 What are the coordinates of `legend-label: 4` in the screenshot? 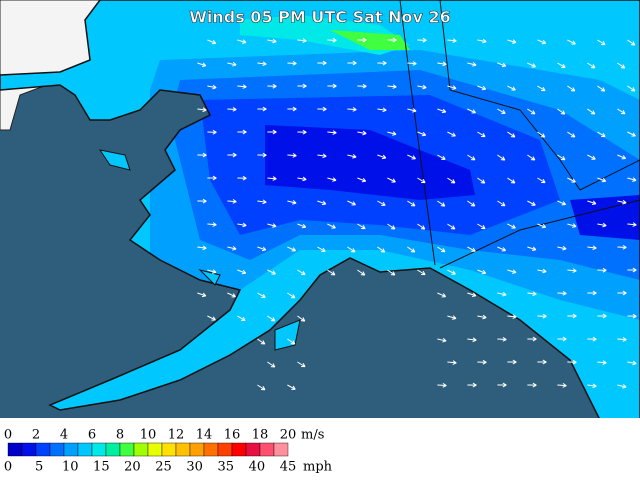 It's located at (64, 435).